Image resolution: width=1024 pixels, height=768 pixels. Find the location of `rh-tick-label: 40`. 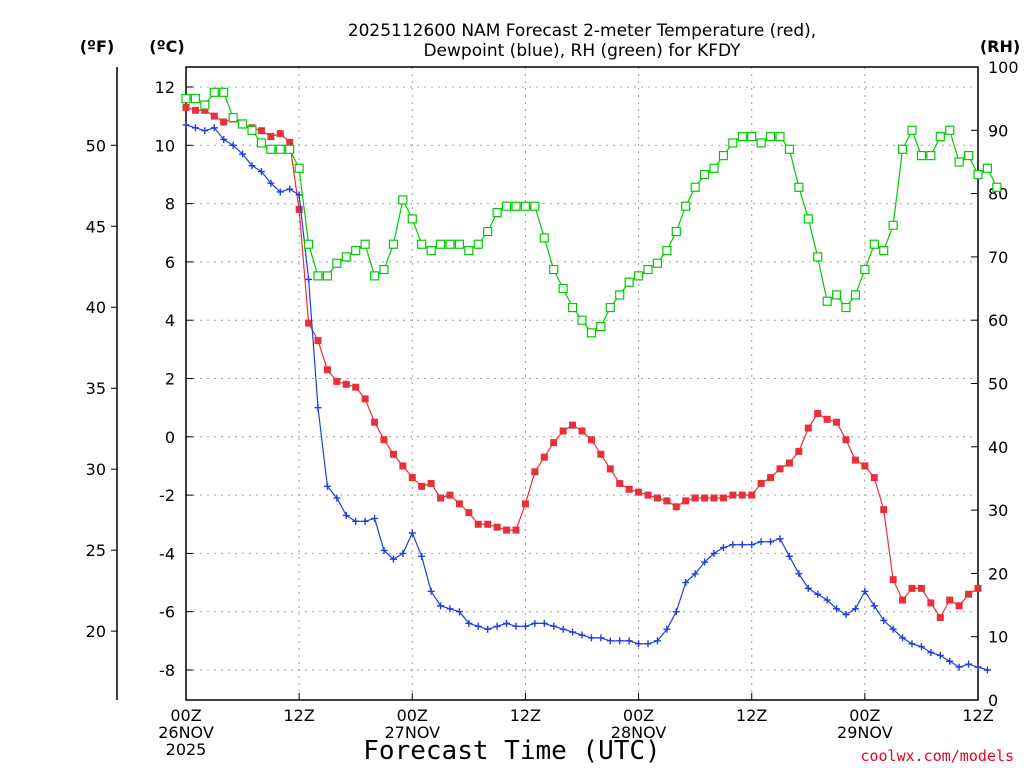

rh-tick-label: 40 is located at coordinates (998, 447).